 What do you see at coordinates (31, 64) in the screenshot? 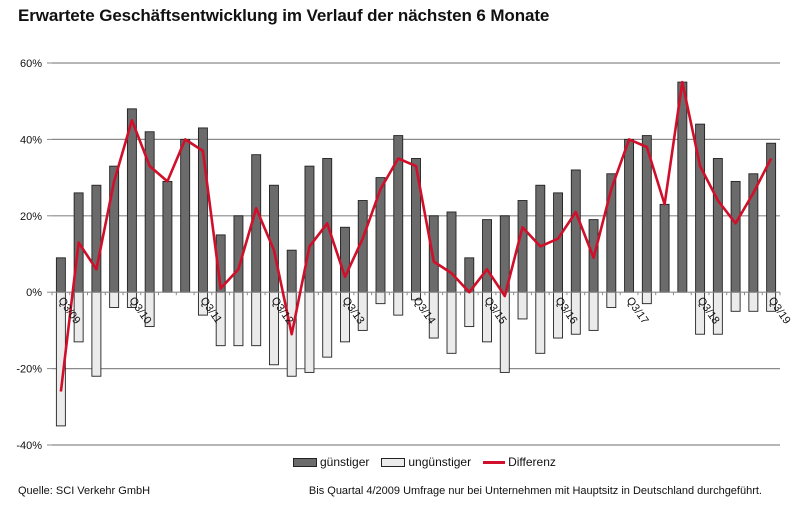
I see `y-tick-label: 60%` at bounding box center [31, 64].